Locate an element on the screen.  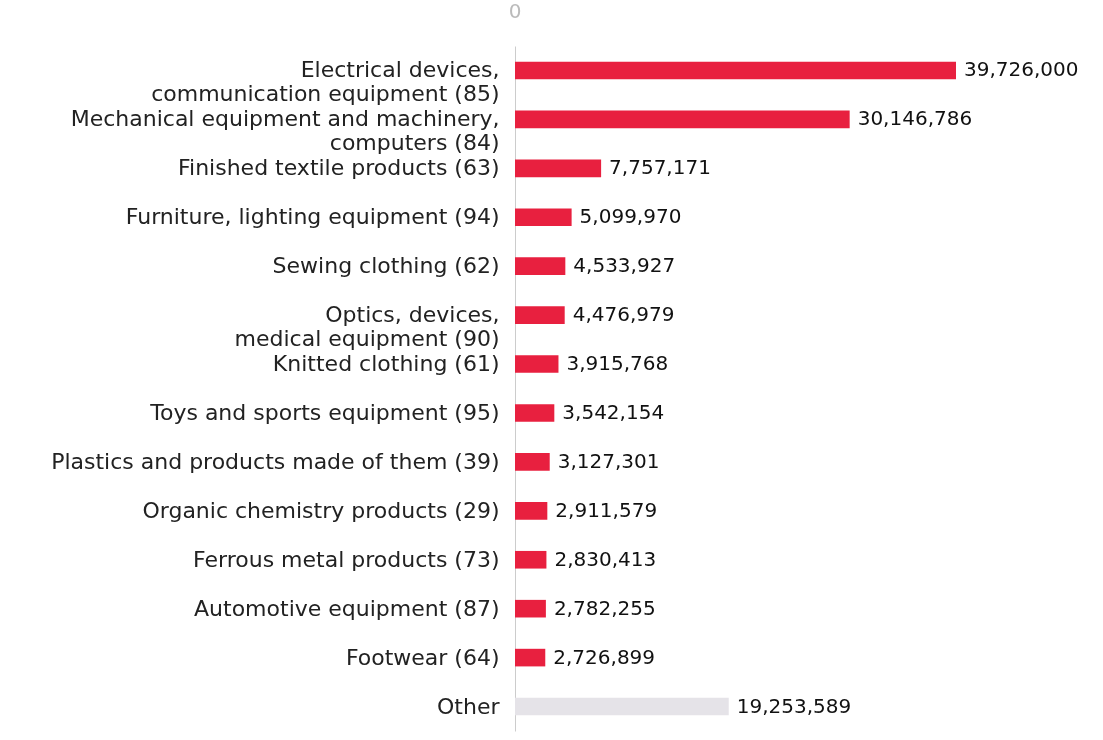
data-label: 39,726,000 is located at coordinates (1021, 69).